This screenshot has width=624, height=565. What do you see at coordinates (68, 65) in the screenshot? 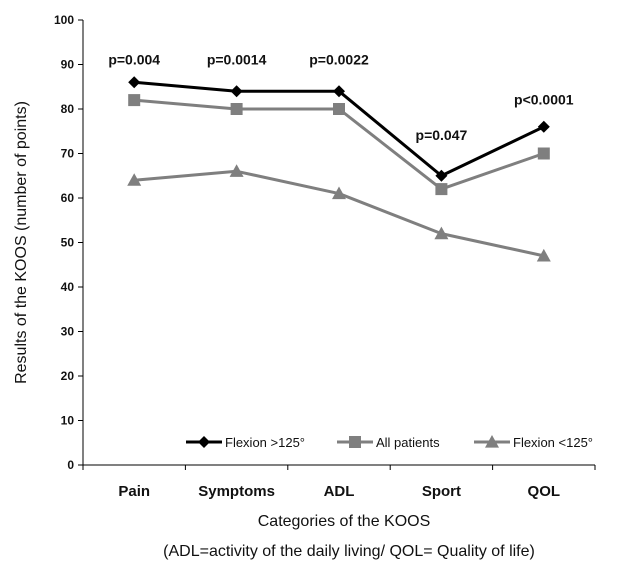
I see `y-tick-label: 90` at bounding box center [68, 65].